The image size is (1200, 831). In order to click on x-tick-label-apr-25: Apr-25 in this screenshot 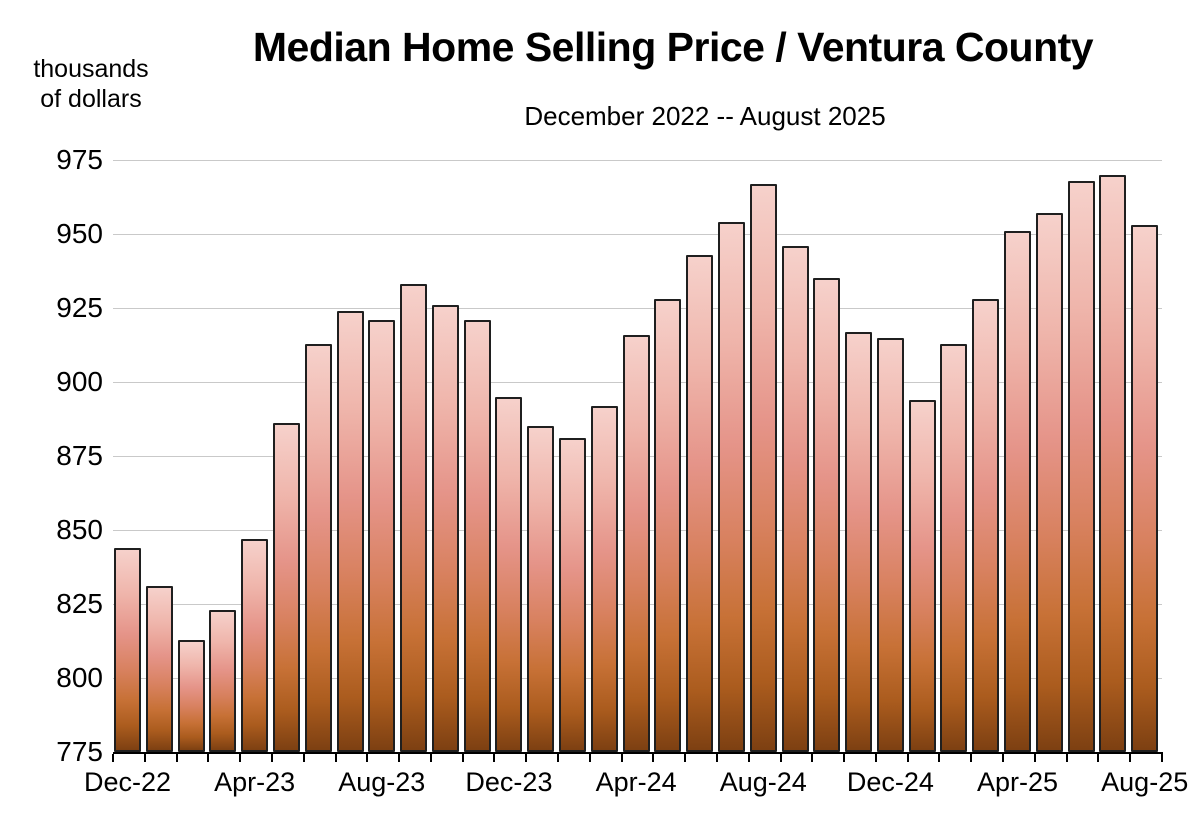, I will do `click(1018, 782)`.